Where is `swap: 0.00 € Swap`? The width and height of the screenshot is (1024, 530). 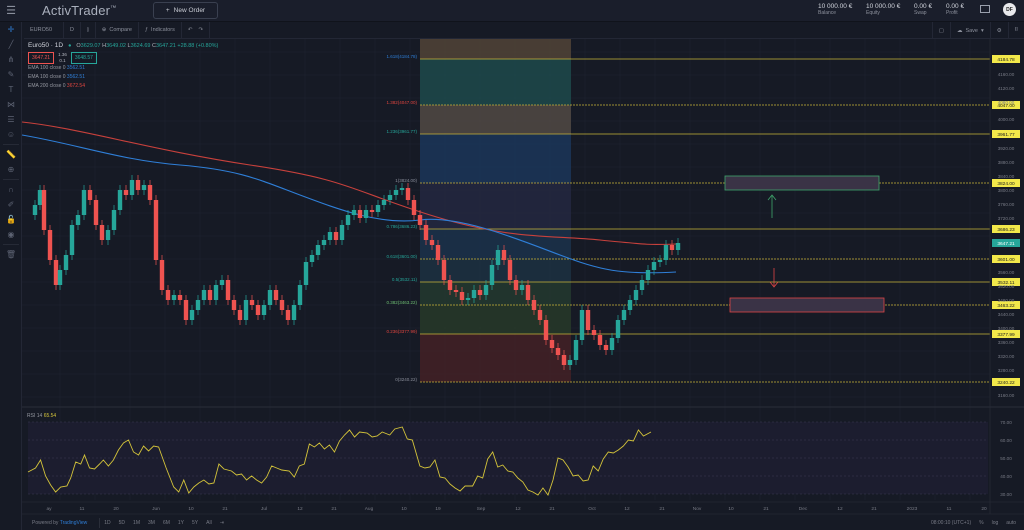 swap: 0.00 € Swap is located at coordinates (923, 9).